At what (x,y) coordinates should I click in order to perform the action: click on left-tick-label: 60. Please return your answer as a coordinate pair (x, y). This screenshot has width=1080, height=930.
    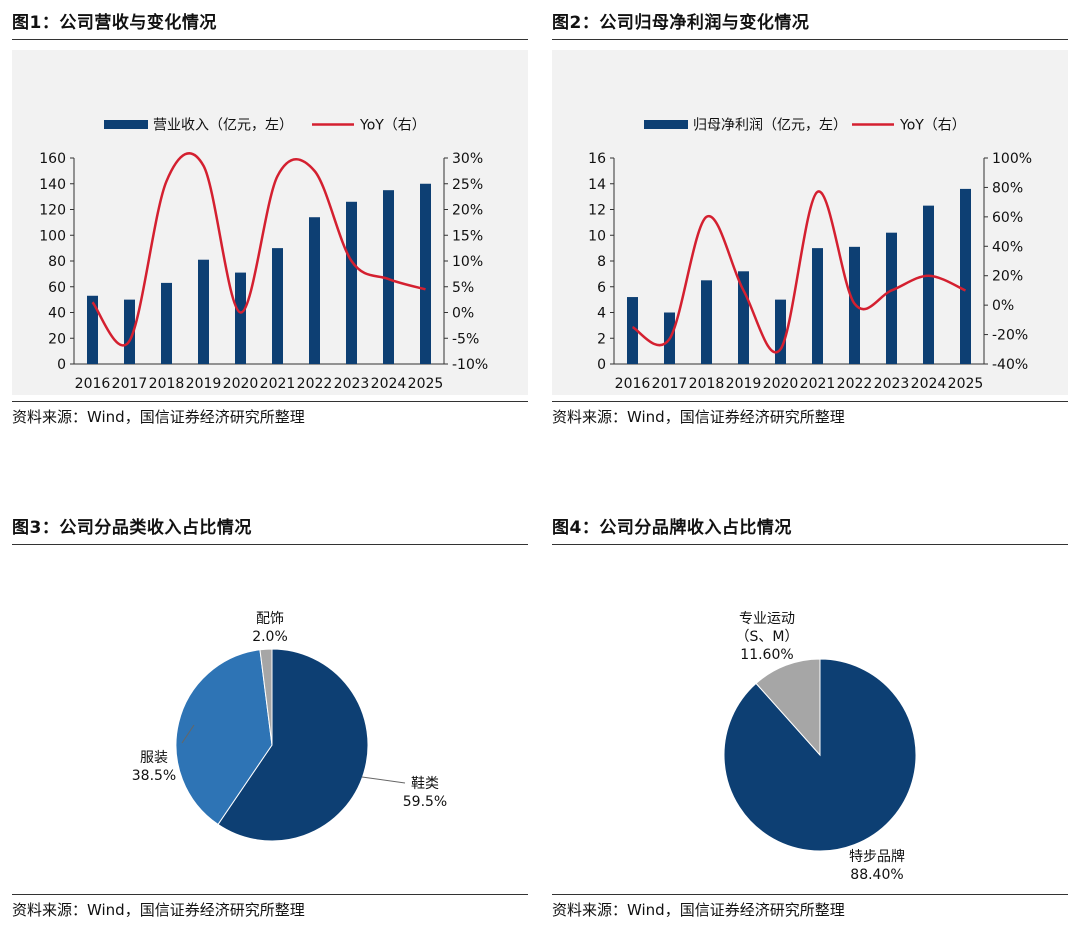
    Looking at the image, I should click on (57, 288).